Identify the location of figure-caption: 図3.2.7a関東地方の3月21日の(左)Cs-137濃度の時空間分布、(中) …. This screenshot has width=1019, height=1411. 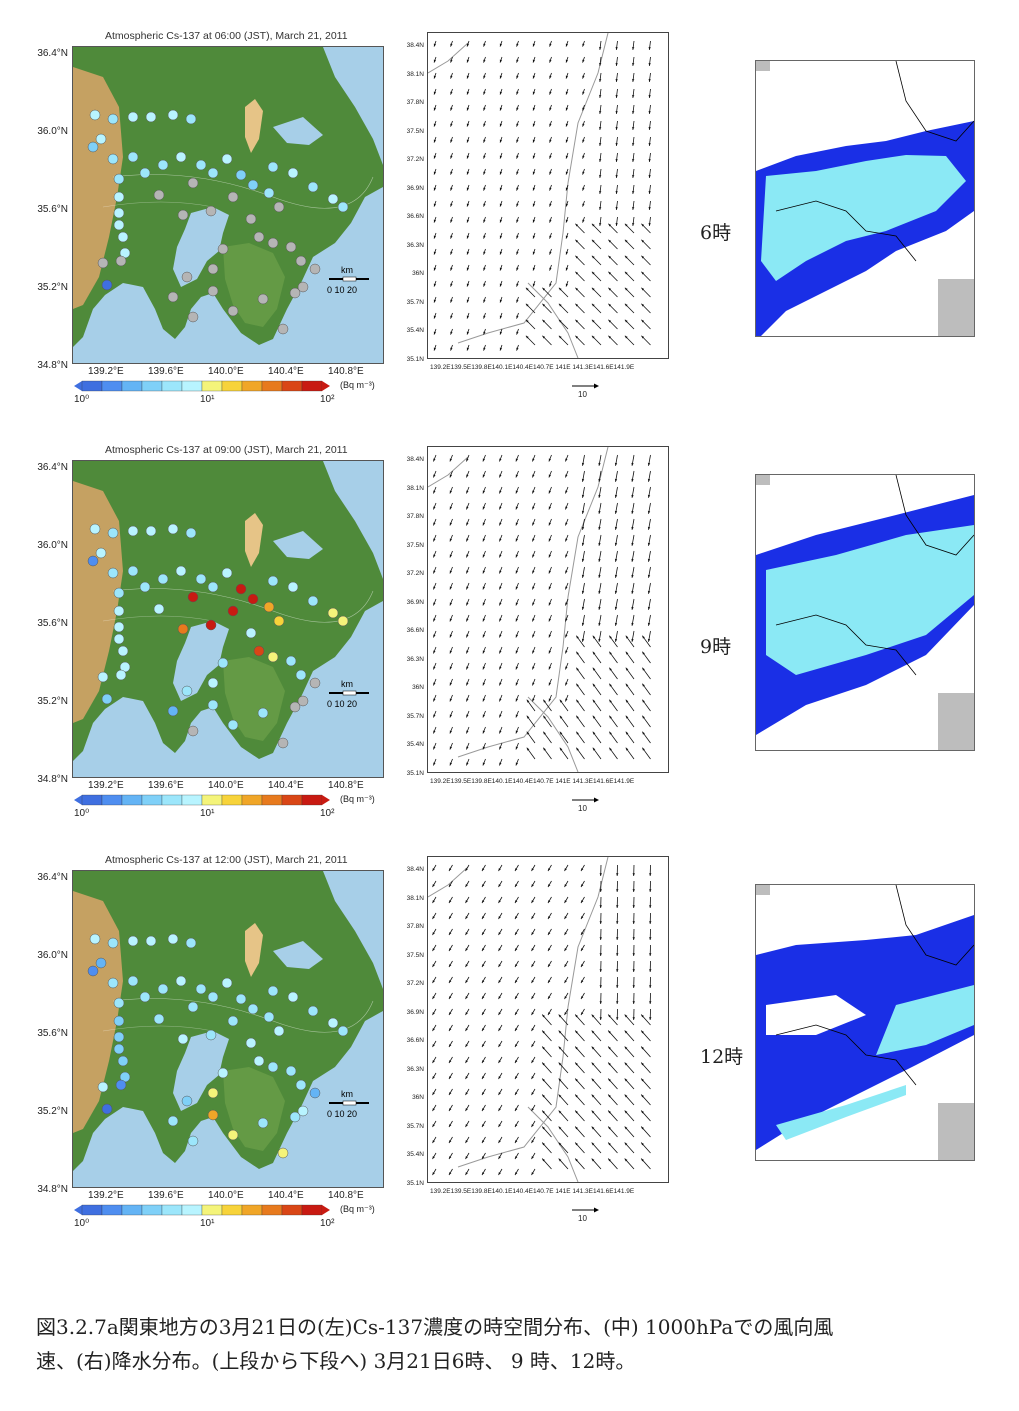
(511, 1344).